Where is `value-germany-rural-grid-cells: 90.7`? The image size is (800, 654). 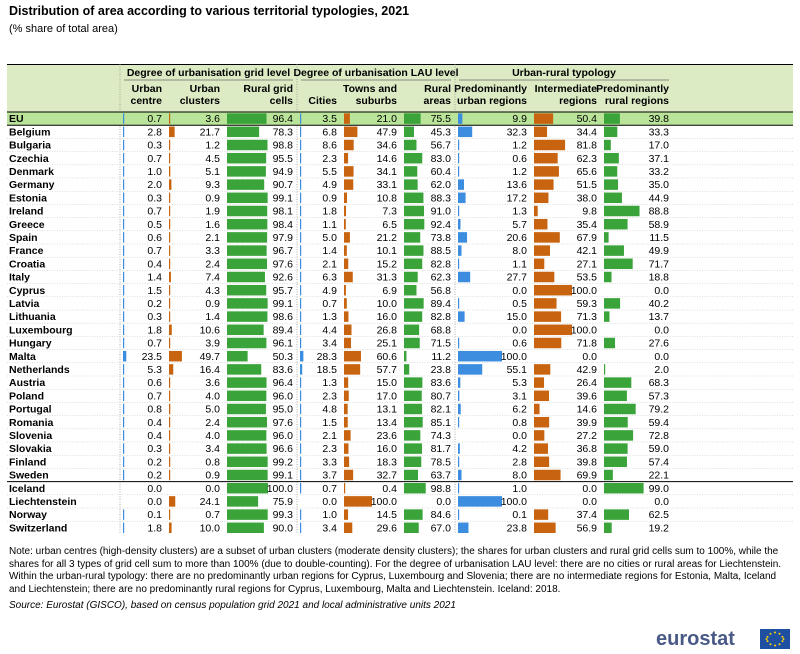 value-germany-rural-grid-cells: 90.7 is located at coordinates (283, 185).